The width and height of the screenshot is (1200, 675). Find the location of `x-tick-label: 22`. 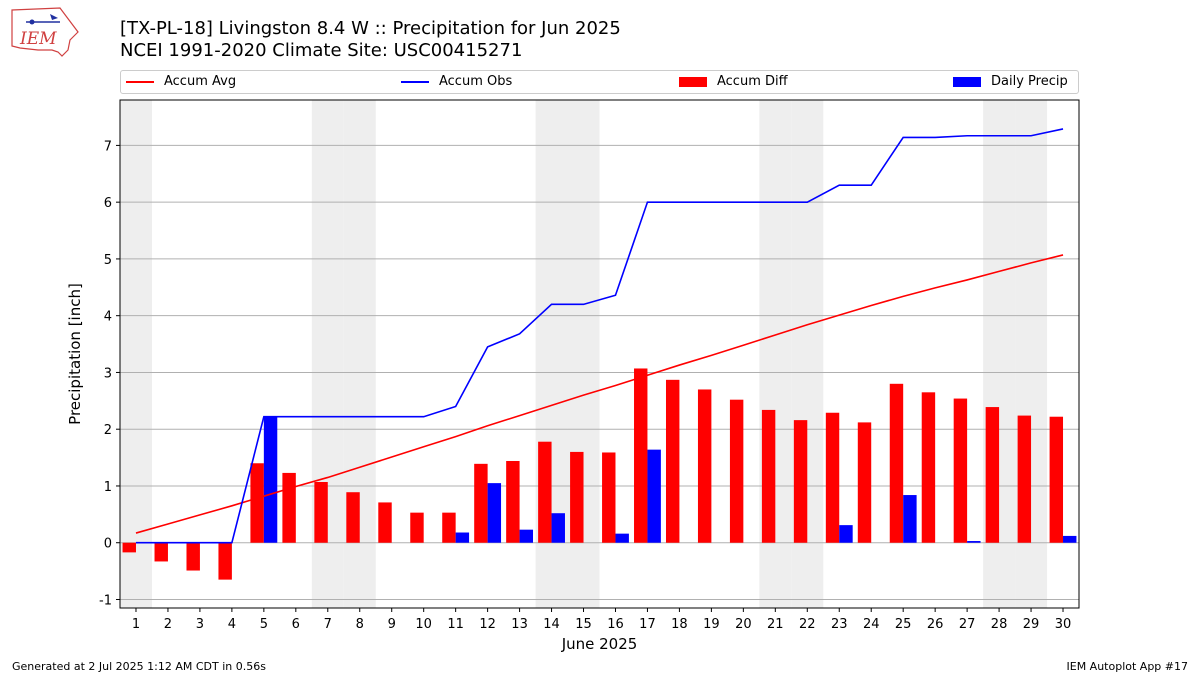

x-tick-label: 22 is located at coordinates (807, 624).